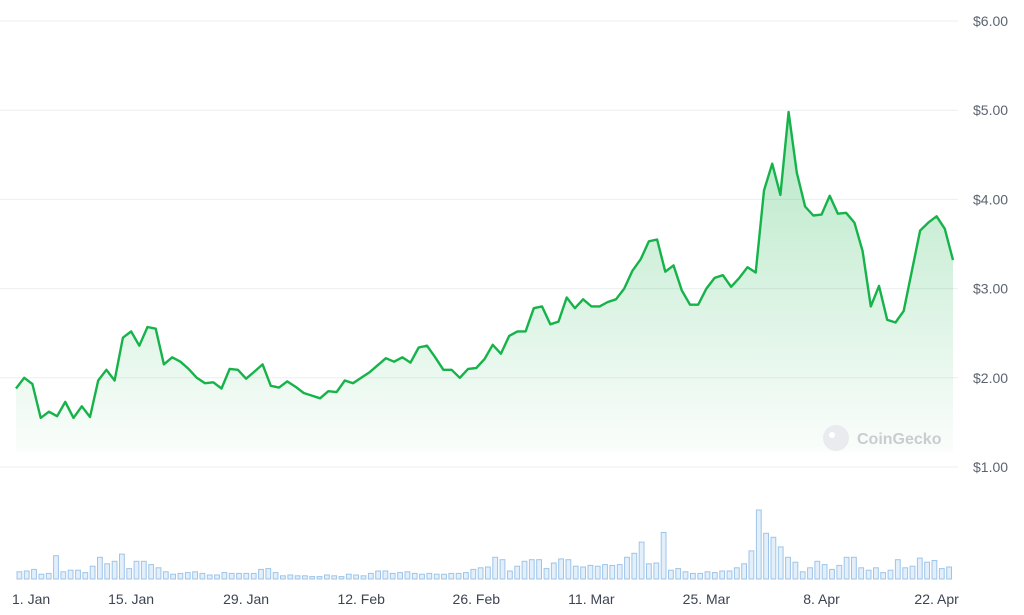 This screenshot has width=1024, height=615. I want to click on x-tick-label: 1. Jan, so click(31, 599).